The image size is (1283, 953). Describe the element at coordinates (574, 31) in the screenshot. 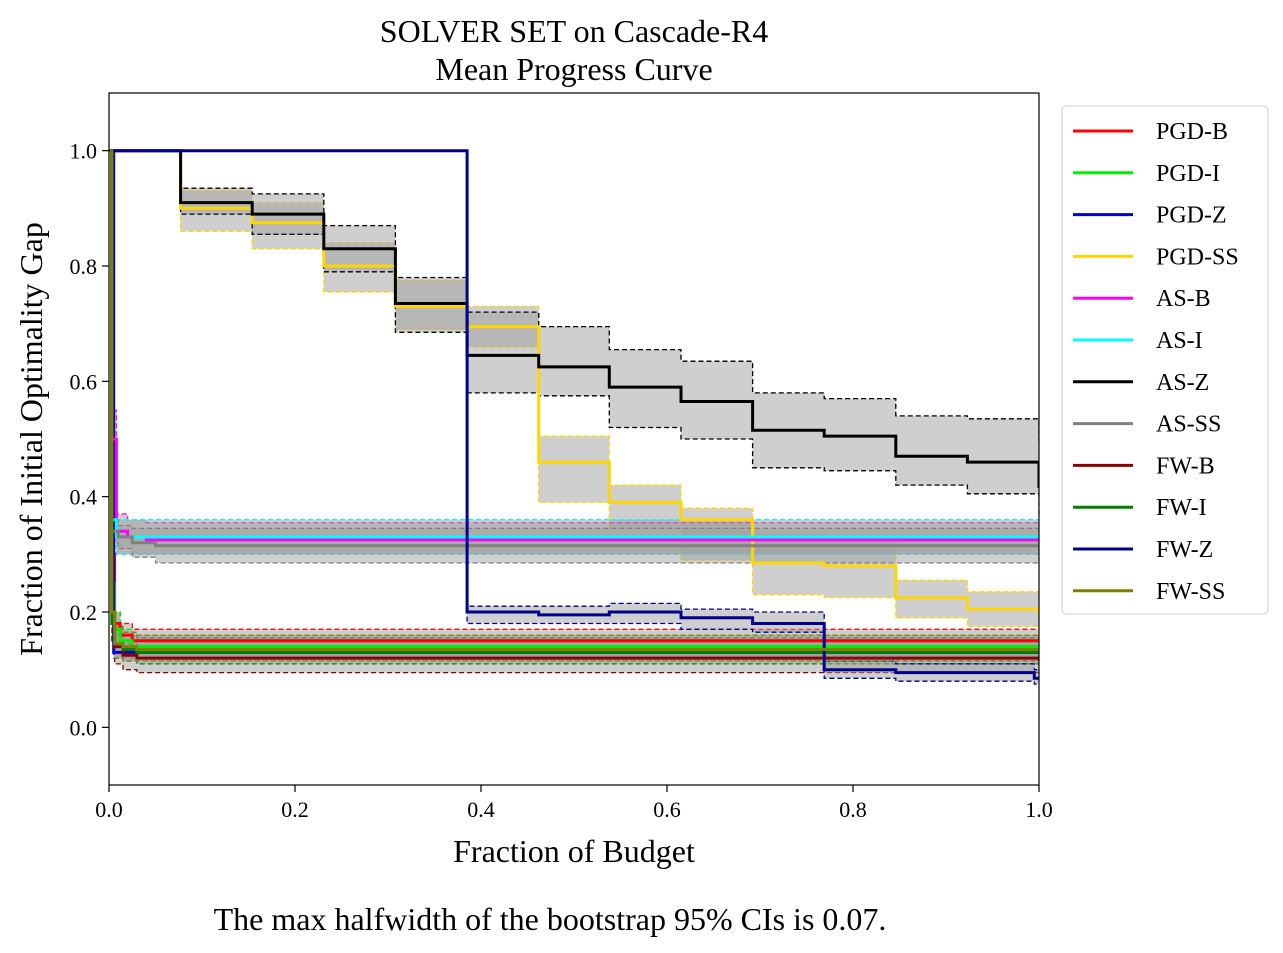

I see `chart-title: SOLVER SET on Cascade-R4` at that location.